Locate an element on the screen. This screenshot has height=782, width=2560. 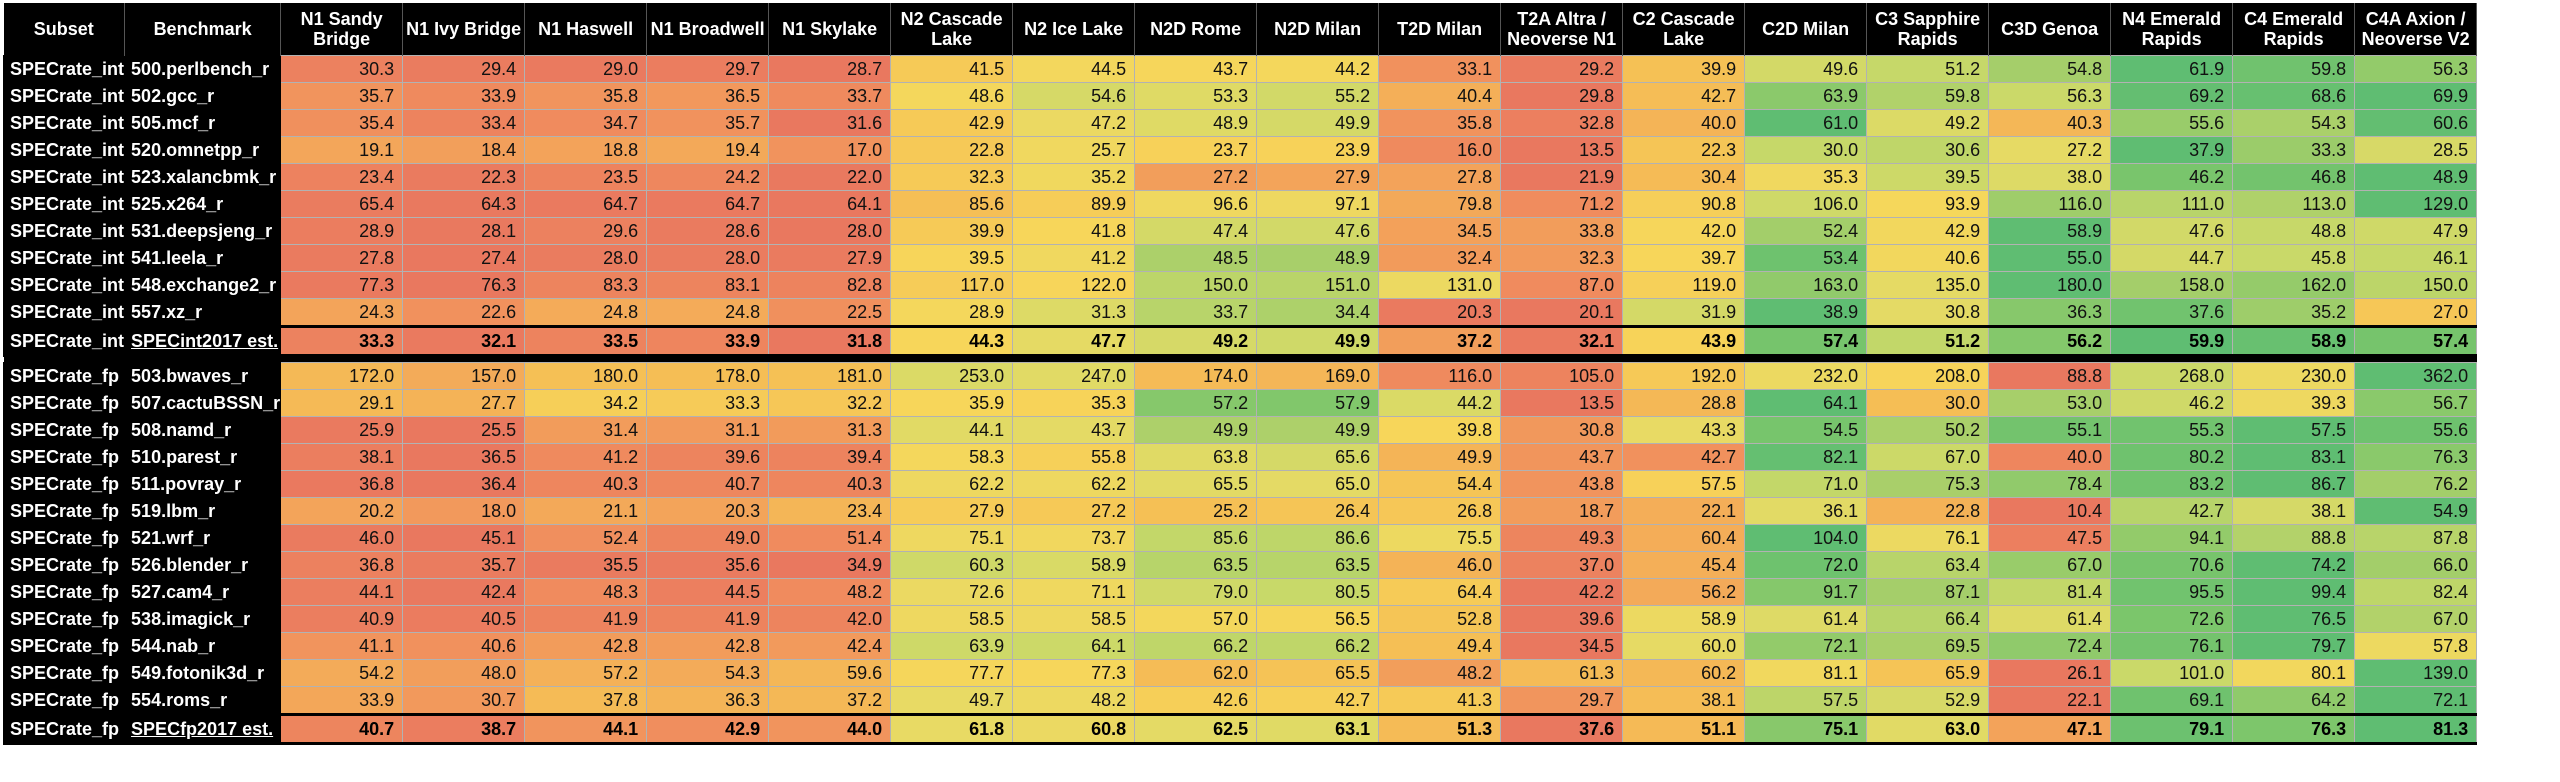
benchmark-name: 519.lbm_r is located at coordinates (173, 510).